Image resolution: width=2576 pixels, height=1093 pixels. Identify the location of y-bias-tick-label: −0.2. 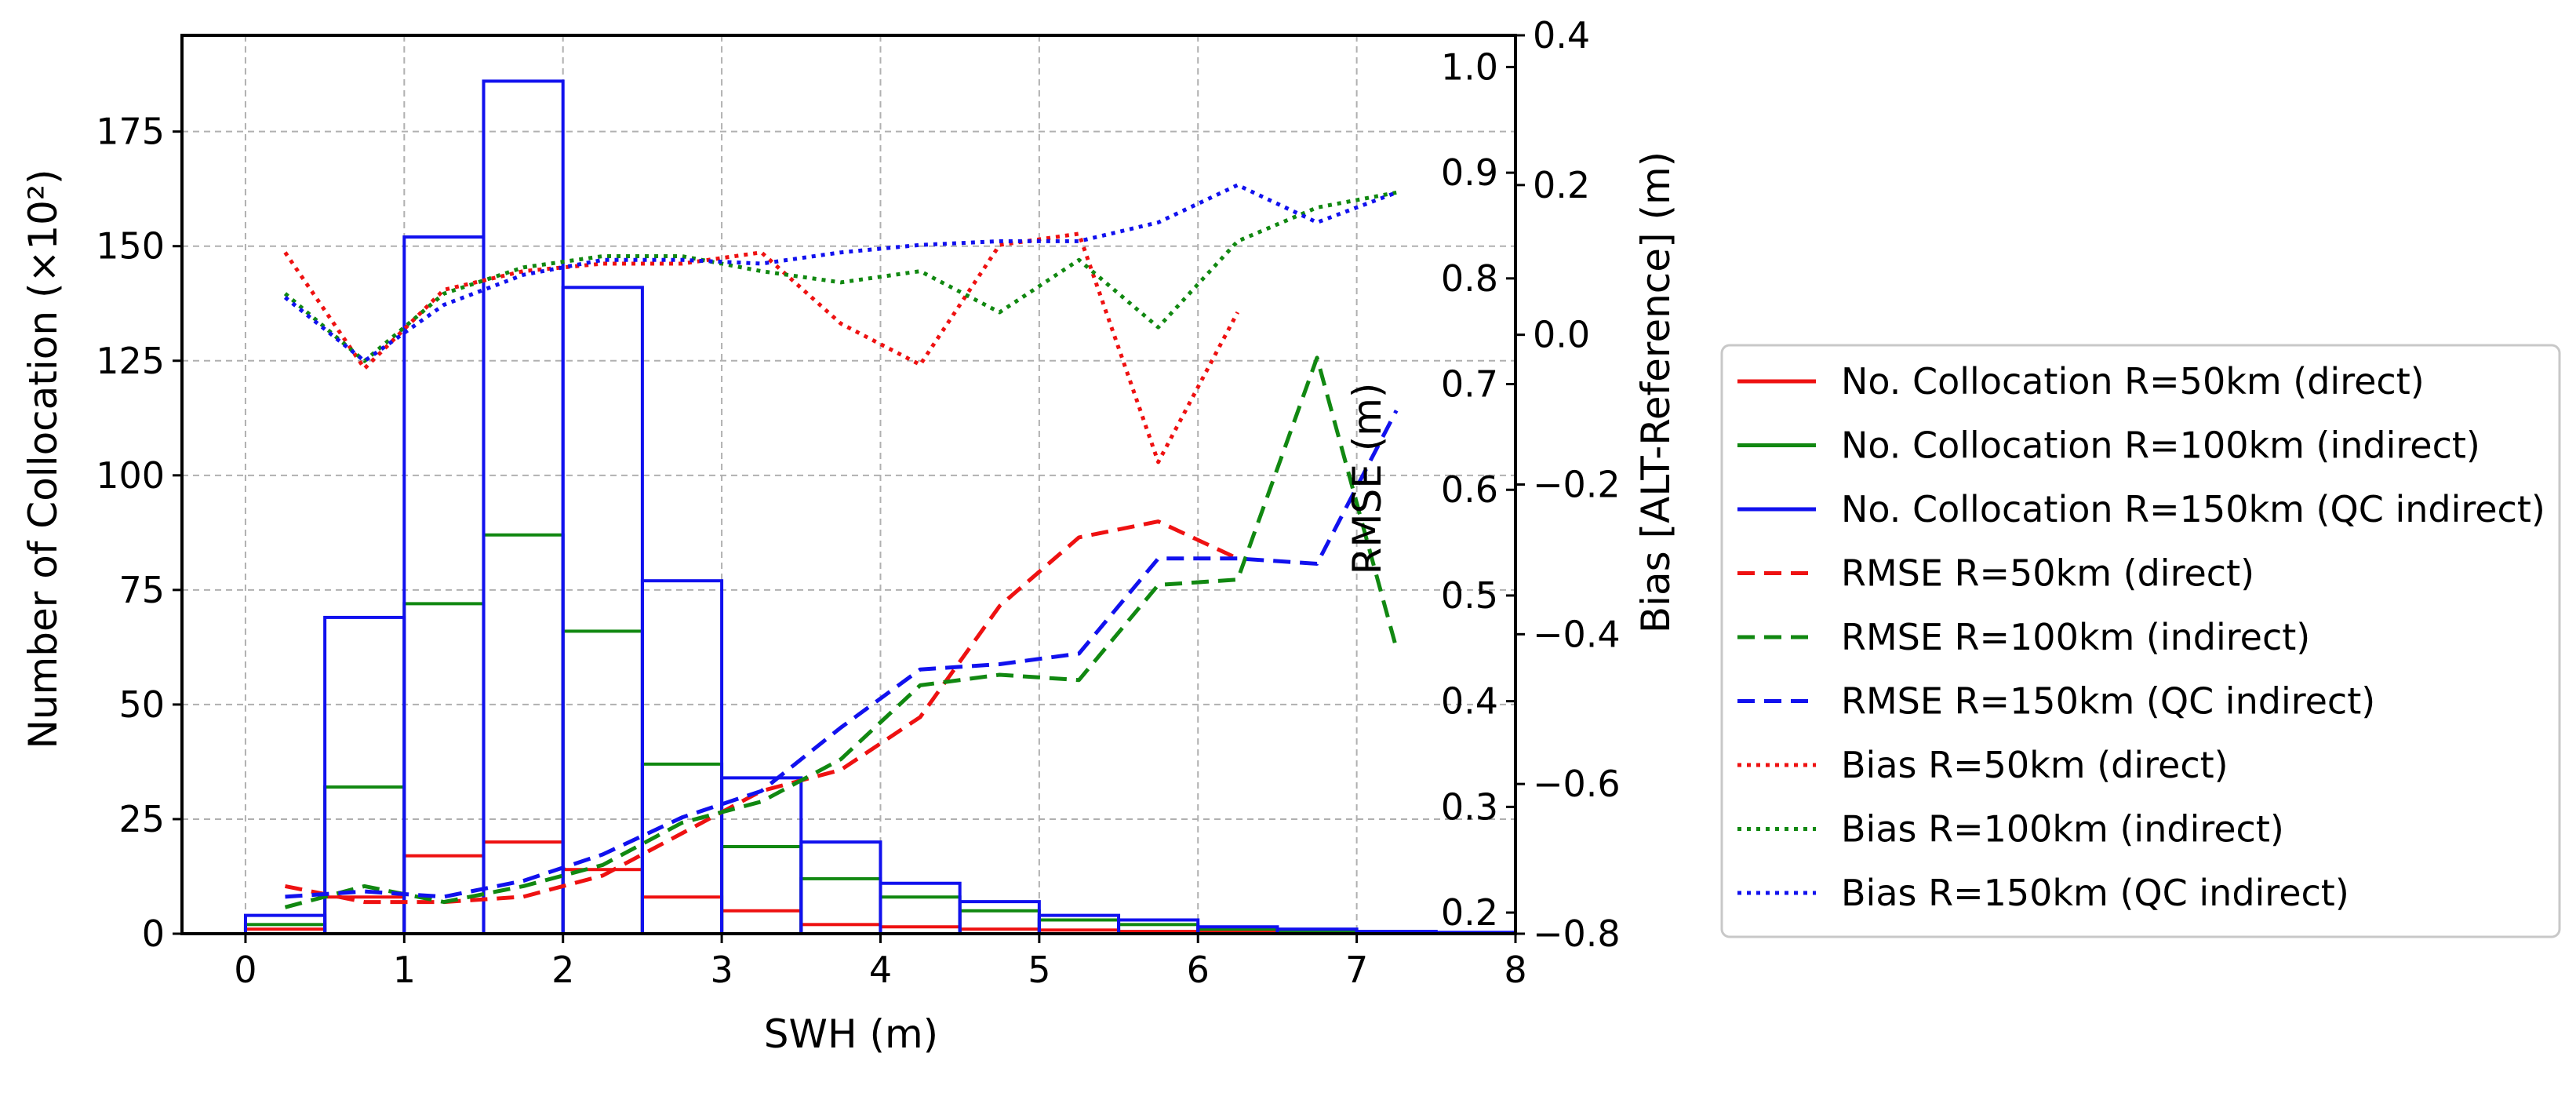
(1577, 485).